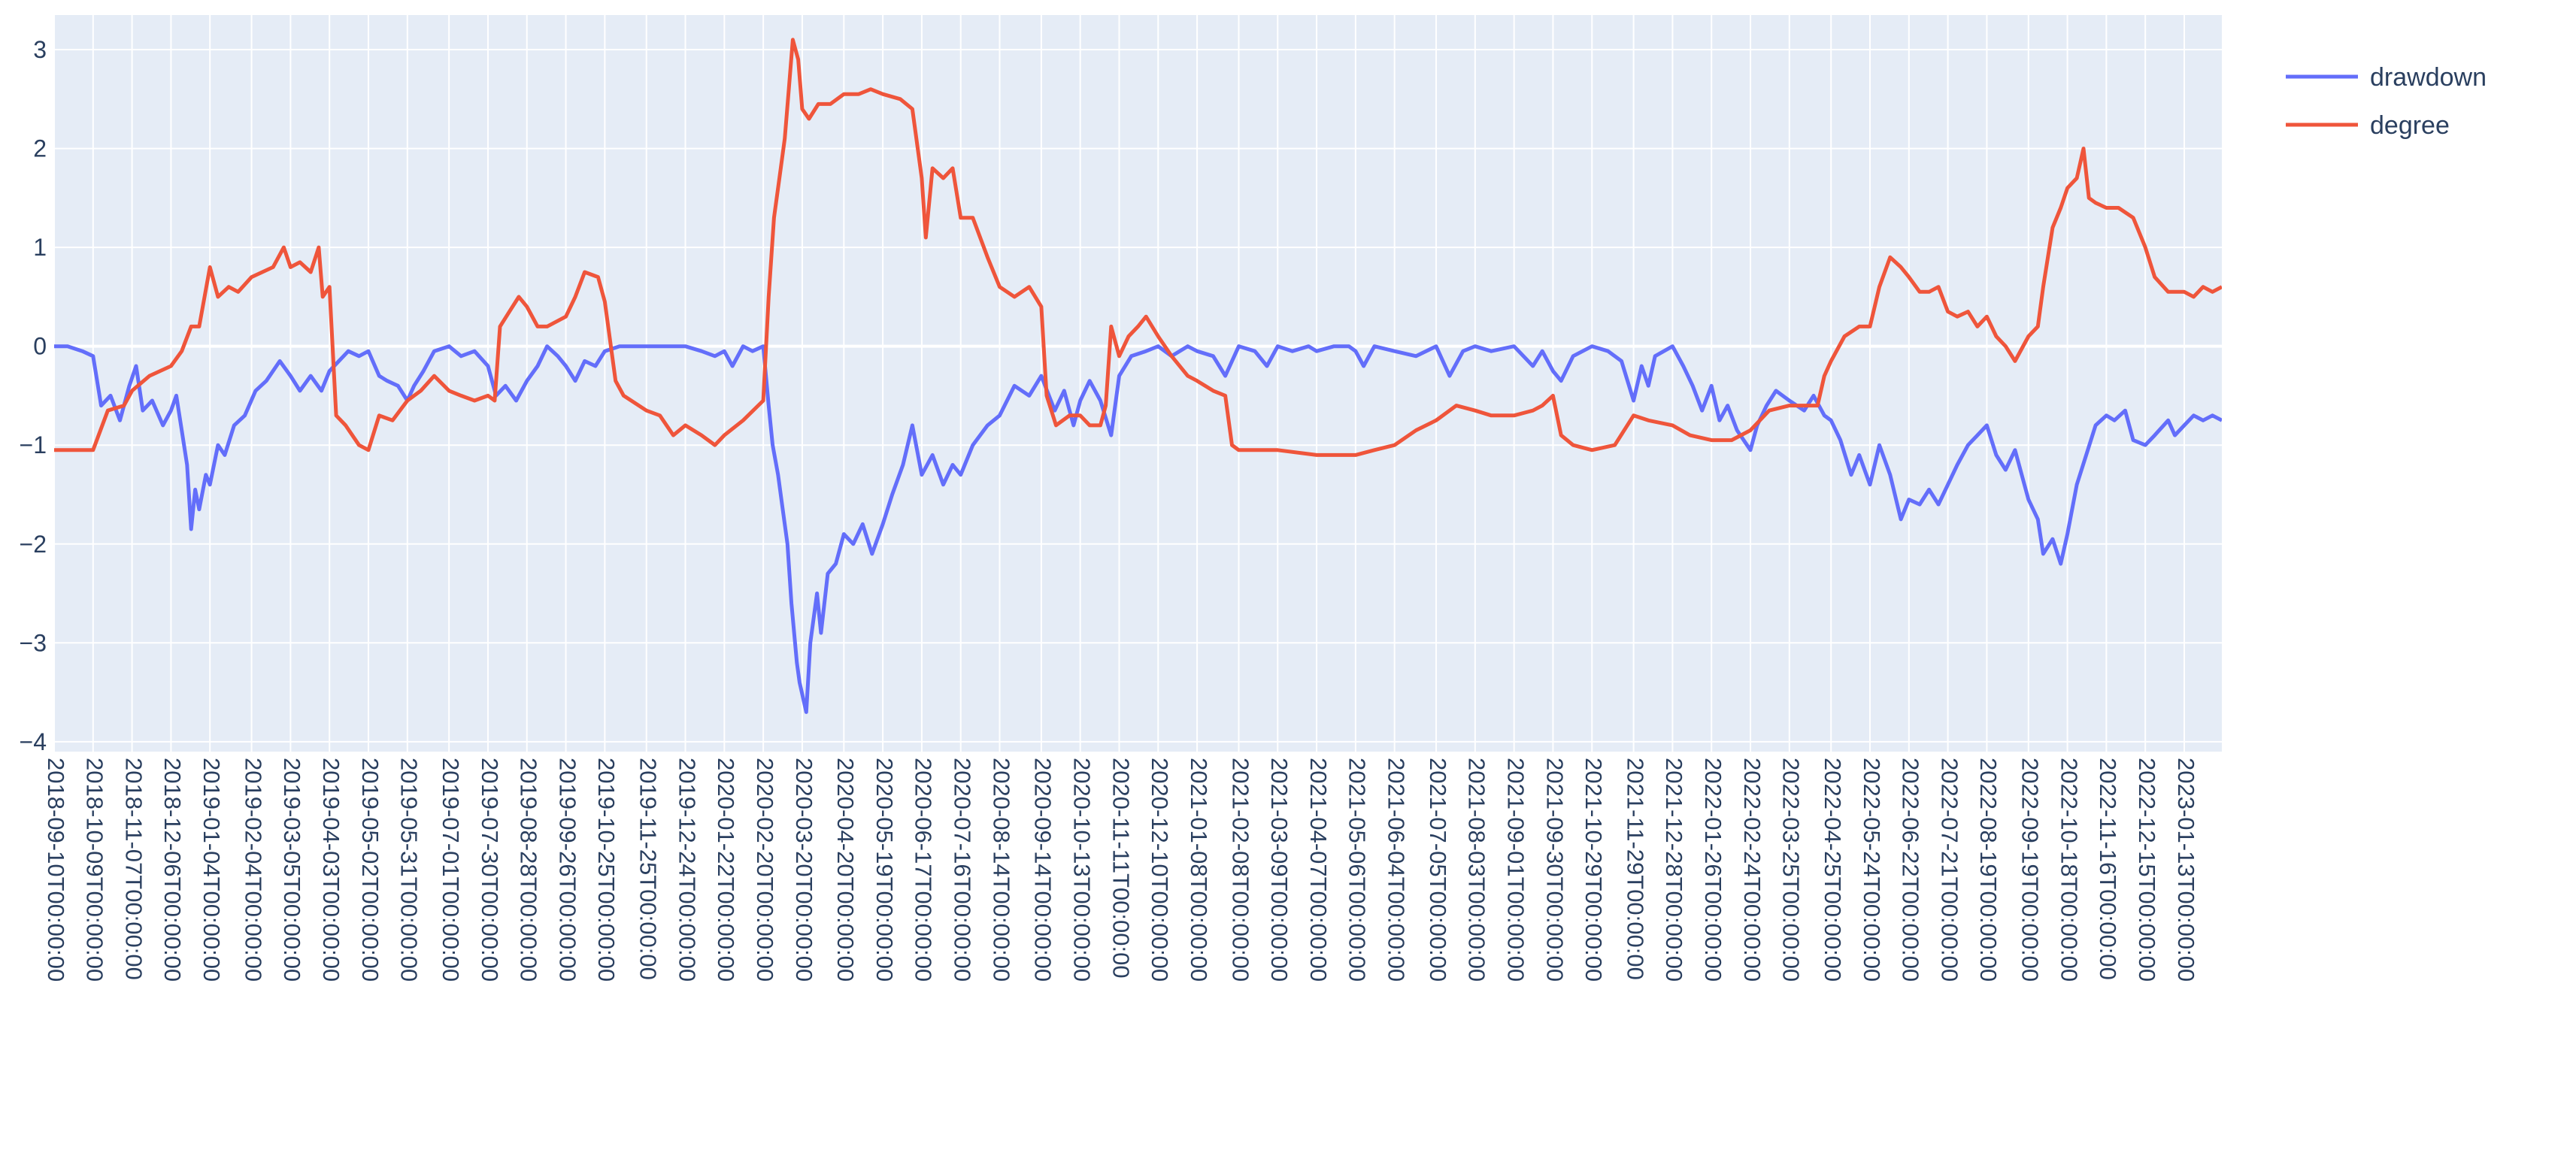 Image resolution: width=2576 pixels, height=1165 pixels. What do you see at coordinates (2386, 101) in the screenshot?
I see `legend: drawdown degree` at bounding box center [2386, 101].